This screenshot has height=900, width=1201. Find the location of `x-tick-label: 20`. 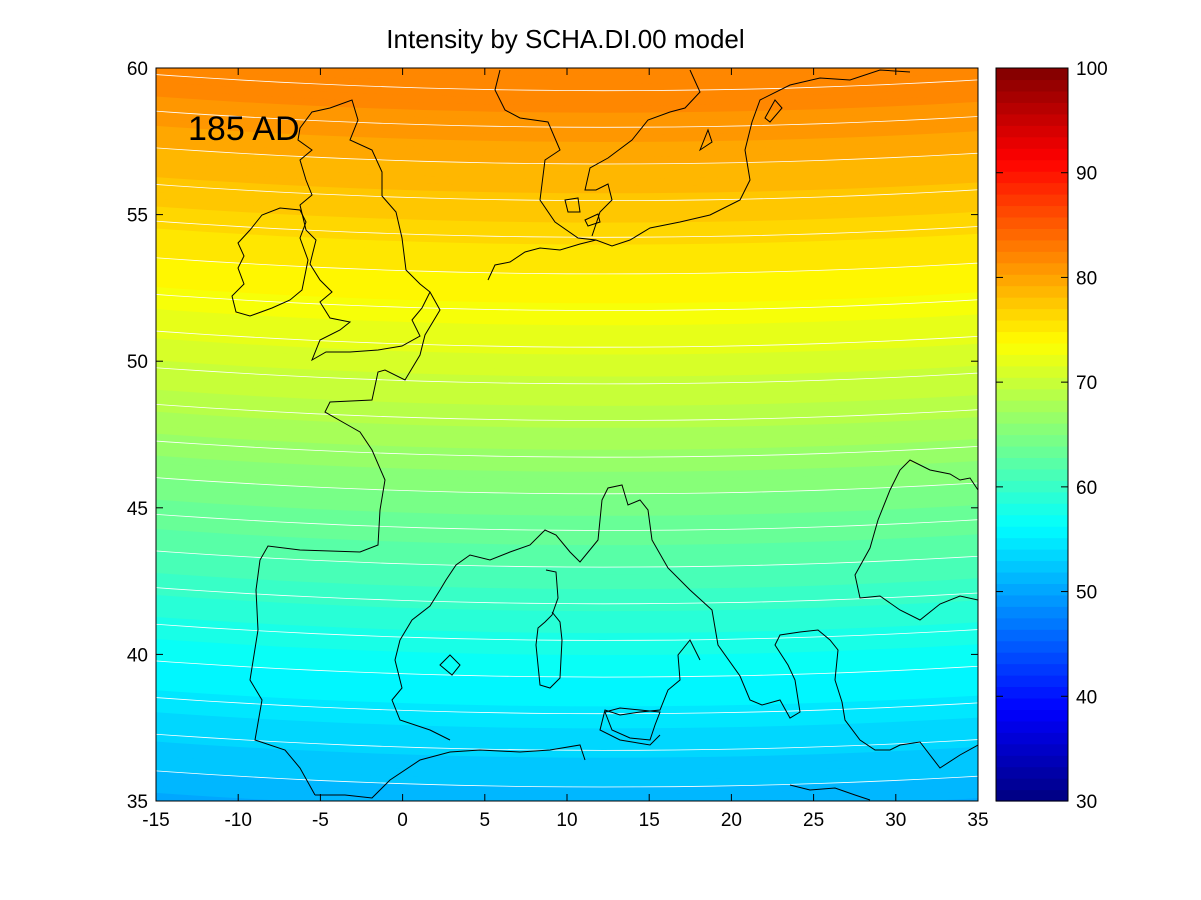

x-tick-label: 20 is located at coordinates (731, 820).